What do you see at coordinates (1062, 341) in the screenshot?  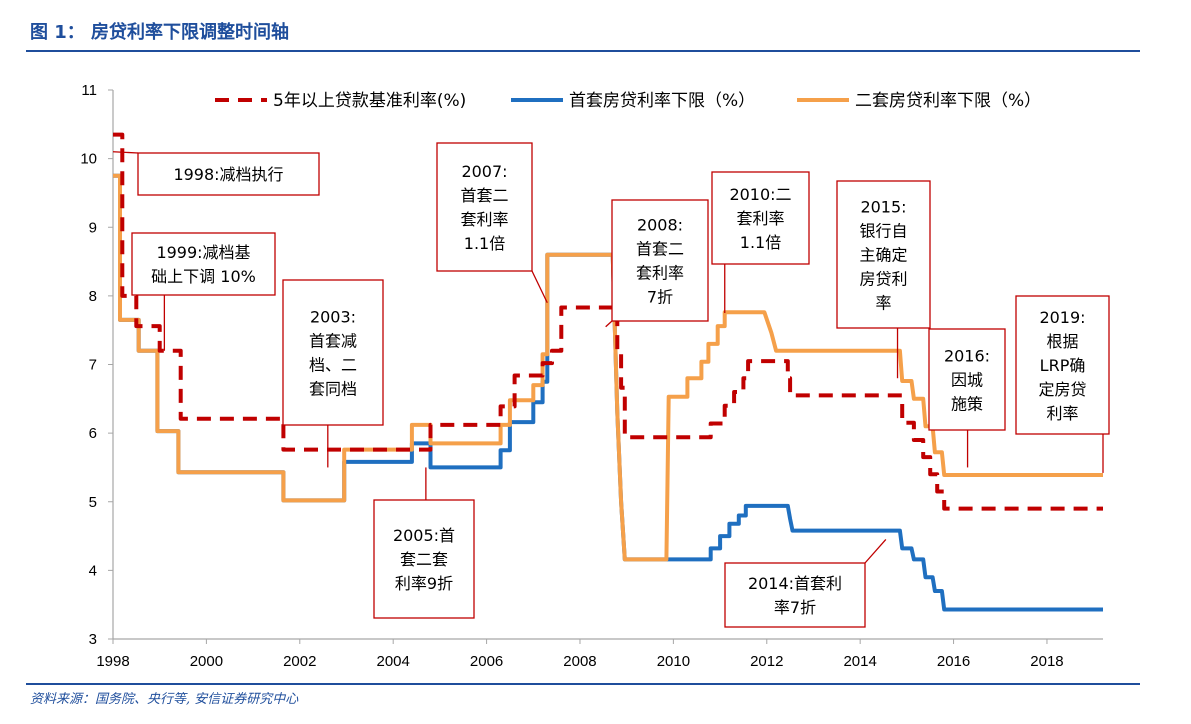 I see `annotation-text: 根据` at bounding box center [1062, 341].